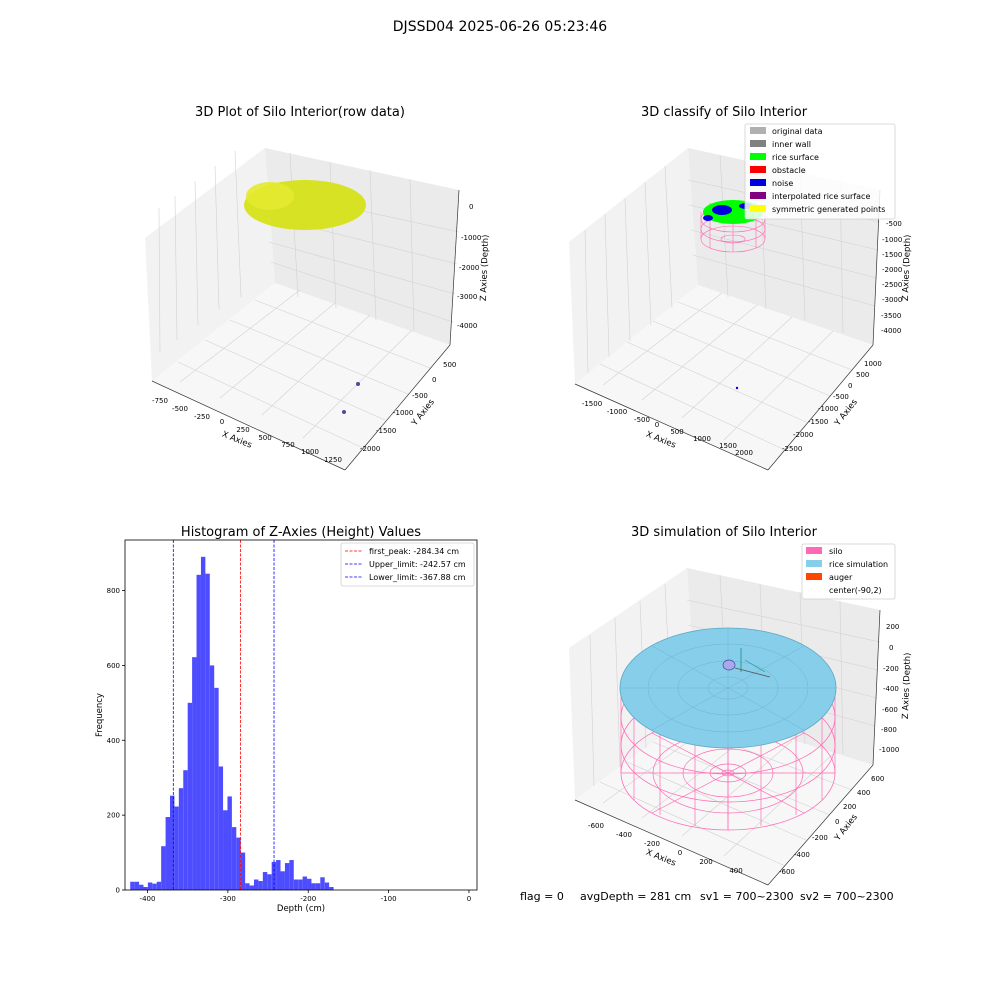  I want to click on panel2-legend-swatch-inner-wall, so click(758, 143).